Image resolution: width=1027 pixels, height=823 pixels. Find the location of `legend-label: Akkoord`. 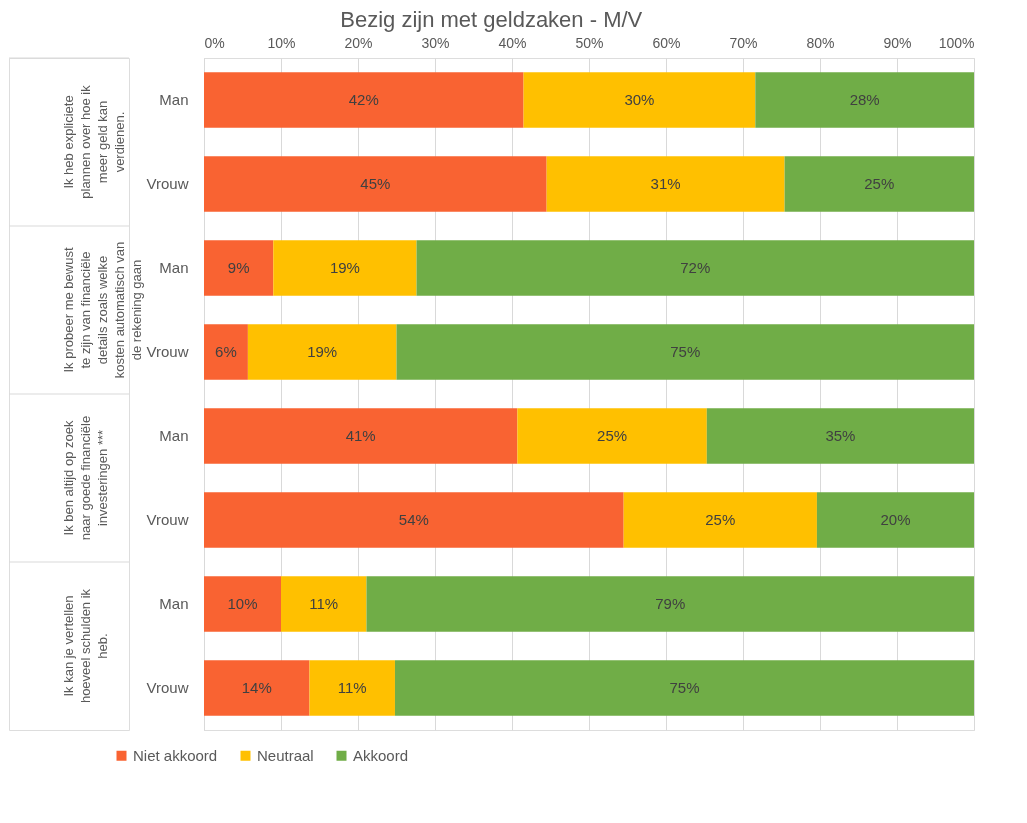

legend-label: Akkoord is located at coordinates (381, 755).